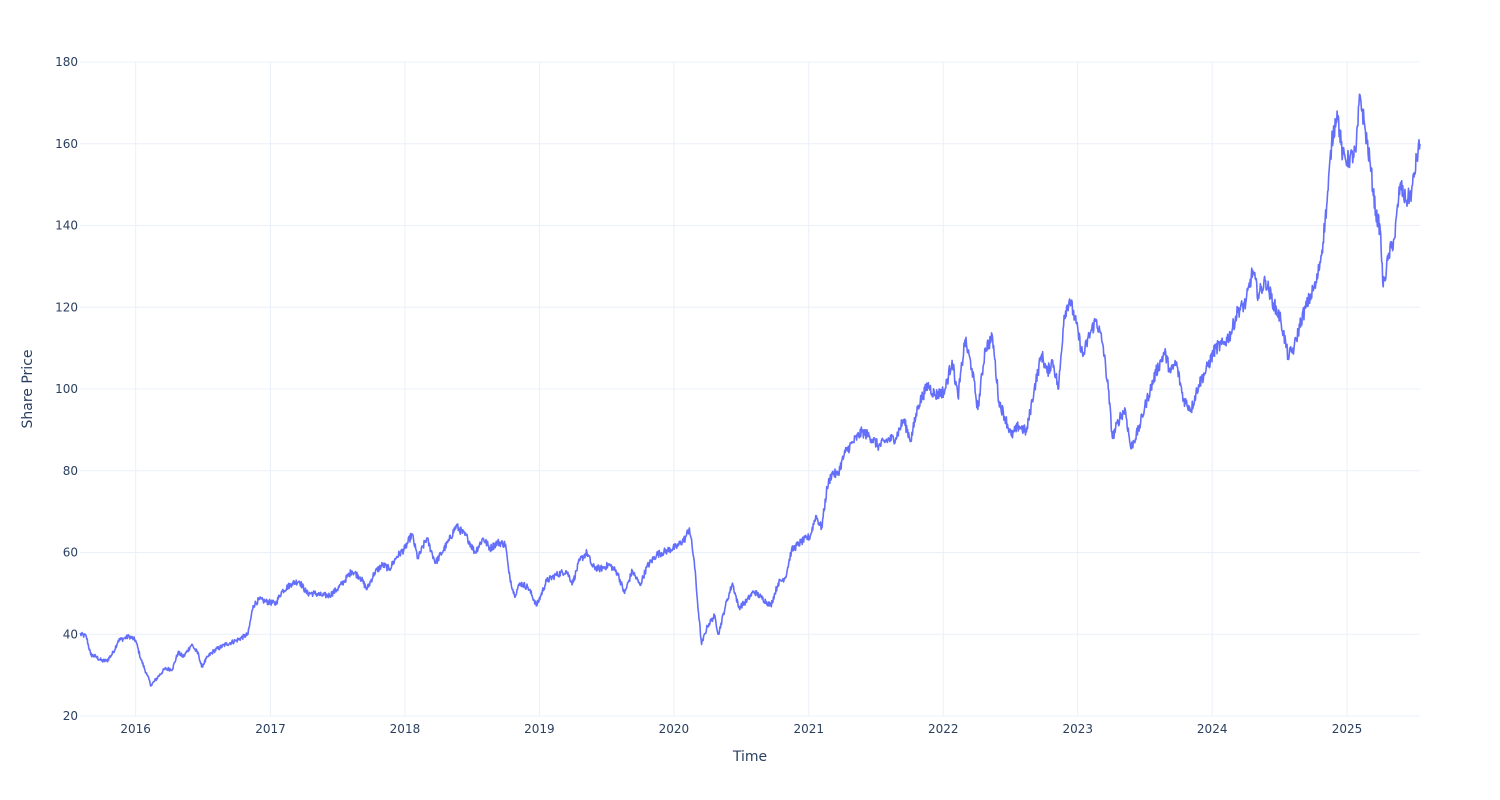  Describe the element at coordinates (66, 144) in the screenshot. I see `y-tick-label: 160` at that location.